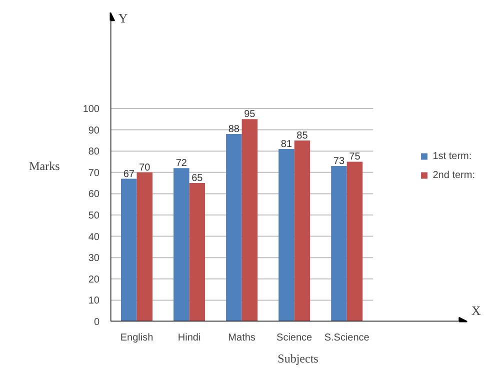  Describe the element at coordinates (453, 175) in the screenshot. I see `legend-label: 2nd term:` at that location.